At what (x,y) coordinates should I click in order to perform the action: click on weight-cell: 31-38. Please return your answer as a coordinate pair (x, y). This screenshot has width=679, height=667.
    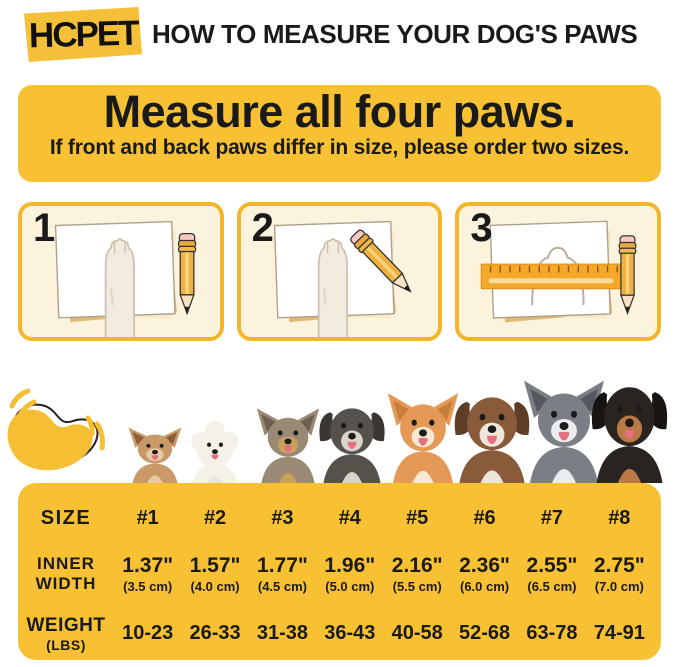
    Looking at the image, I should click on (282, 632).